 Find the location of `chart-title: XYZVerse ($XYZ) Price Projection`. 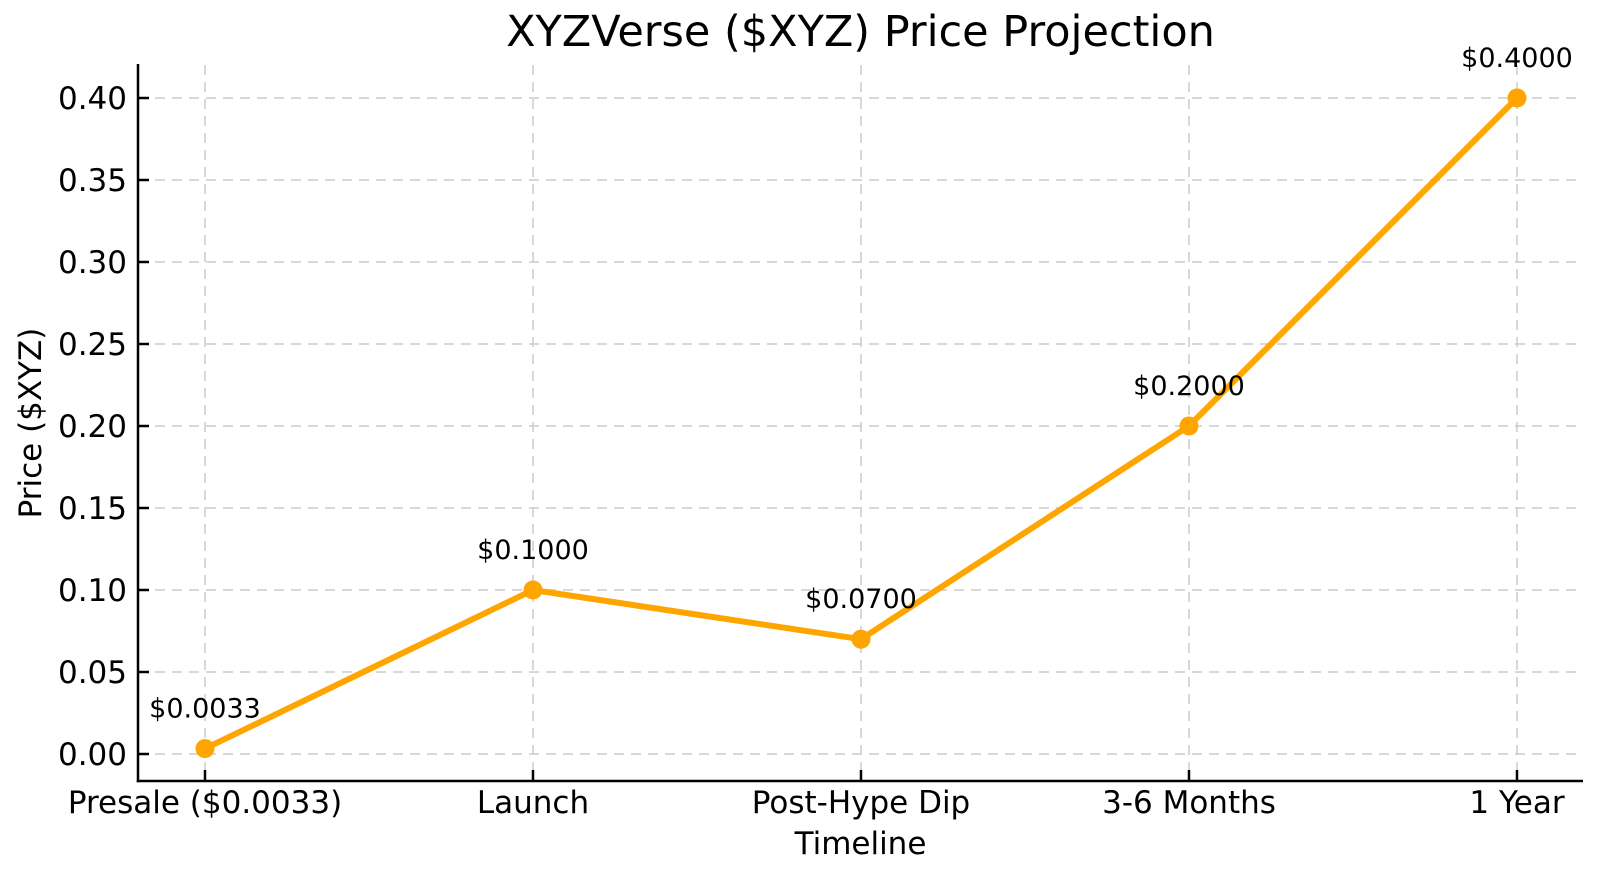

chart-title: XYZVerse ($XYZ) Price Projection is located at coordinates (860, 32).